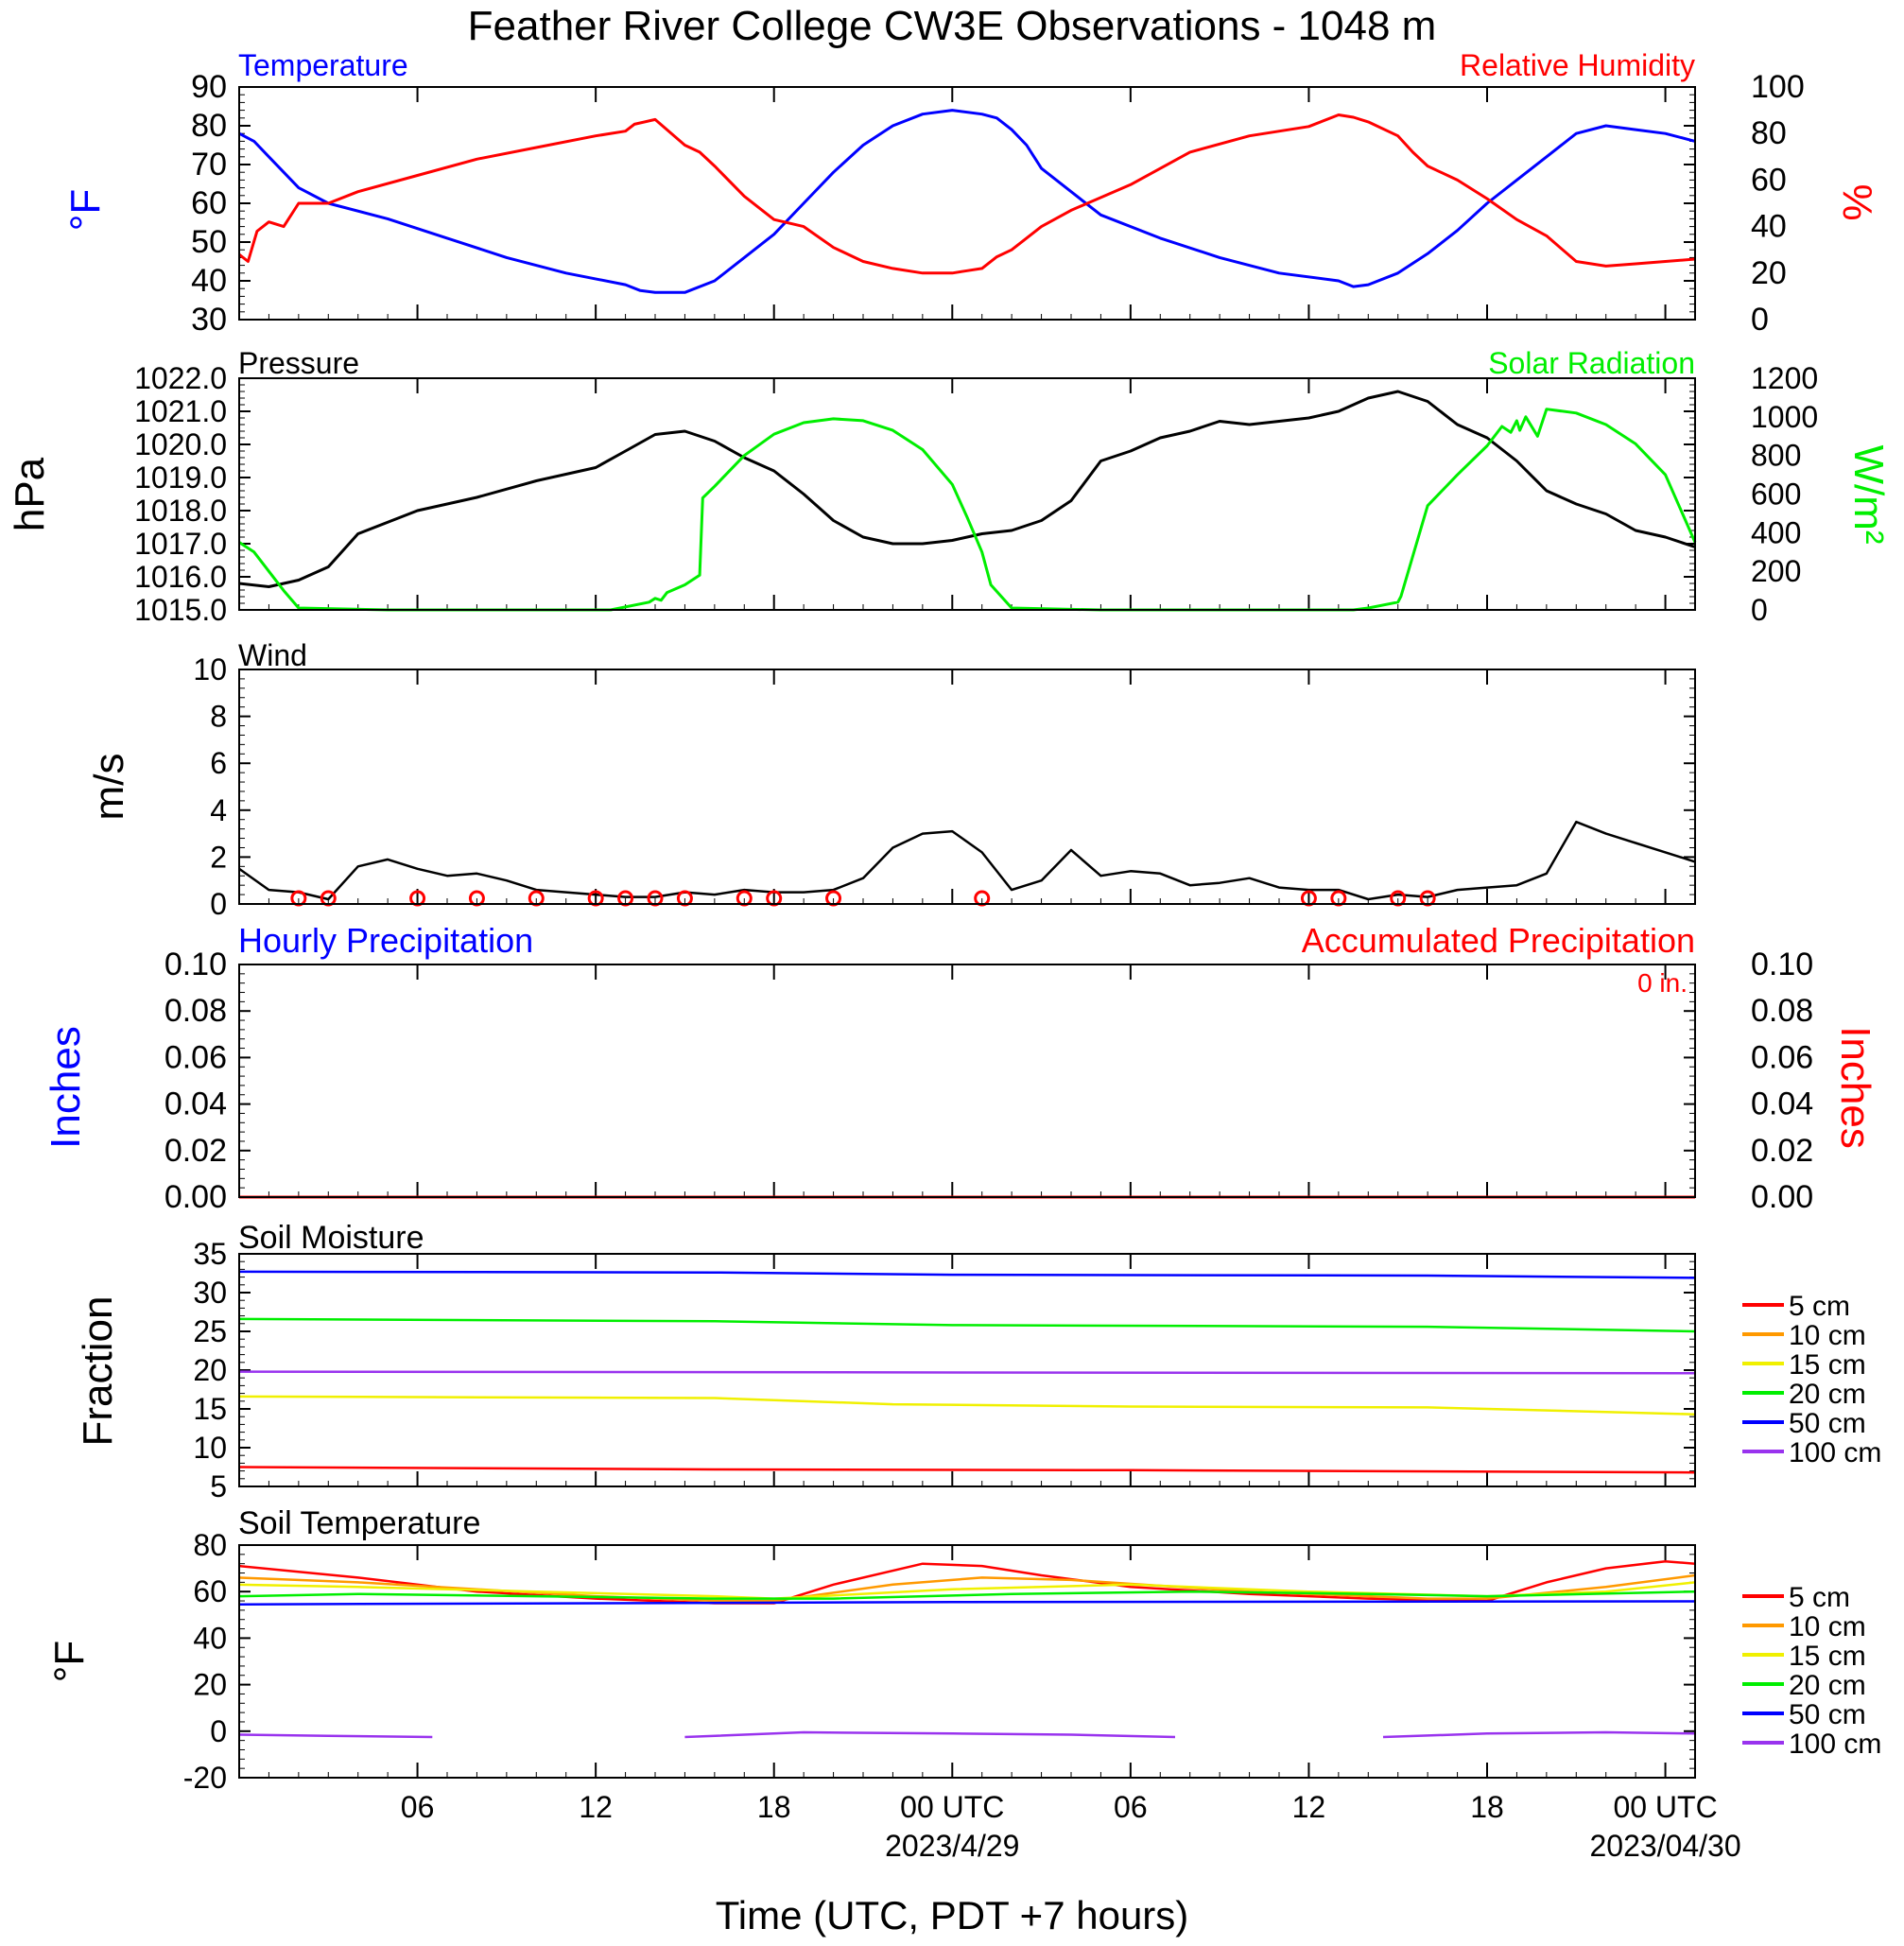 The image size is (1904, 1946). Describe the element at coordinates (209, 320) in the screenshot. I see `y-tick-label: 30` at that location.